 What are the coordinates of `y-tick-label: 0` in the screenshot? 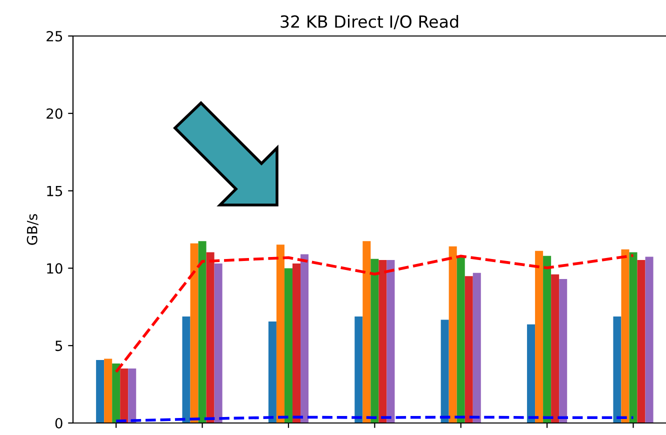 It's located at (58, 423).